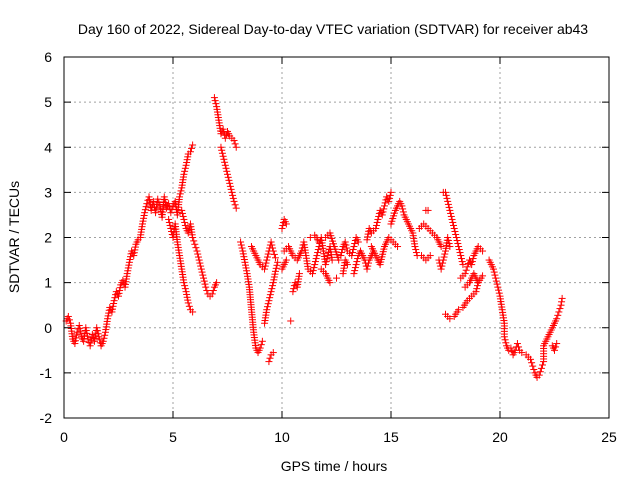  What do you see at coordinates (48, 283) in the screenshot?
I see `y-tick-label: 1` at bounding box center [48, 283].